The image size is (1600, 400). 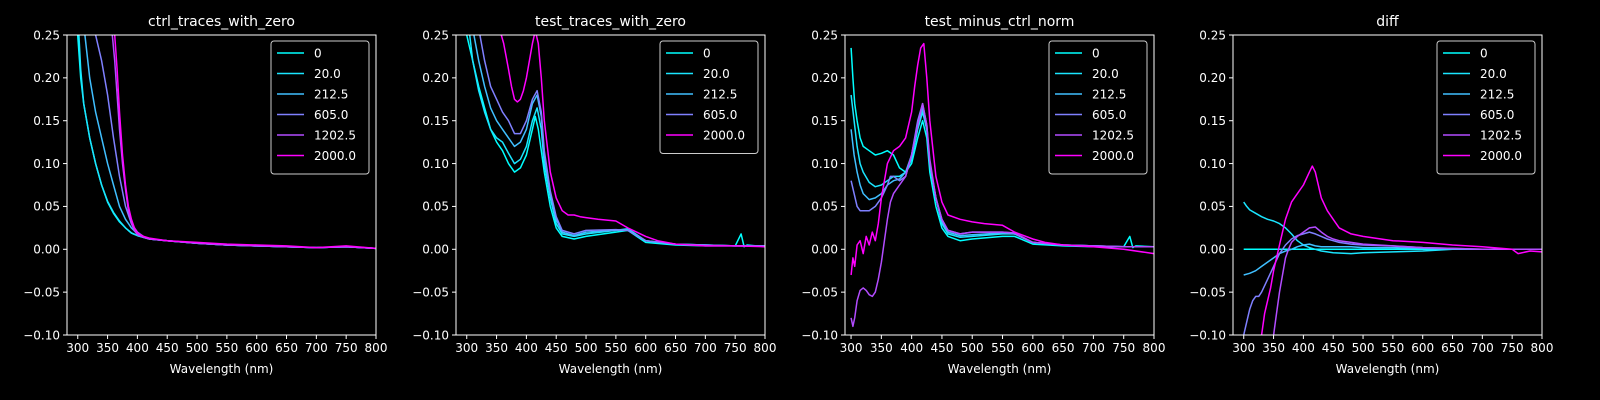 What do you see at coordinates (610, 22) in the screenshot?
I see `chart-title: test_traces_with_zero` at bounding box center [610, 22].